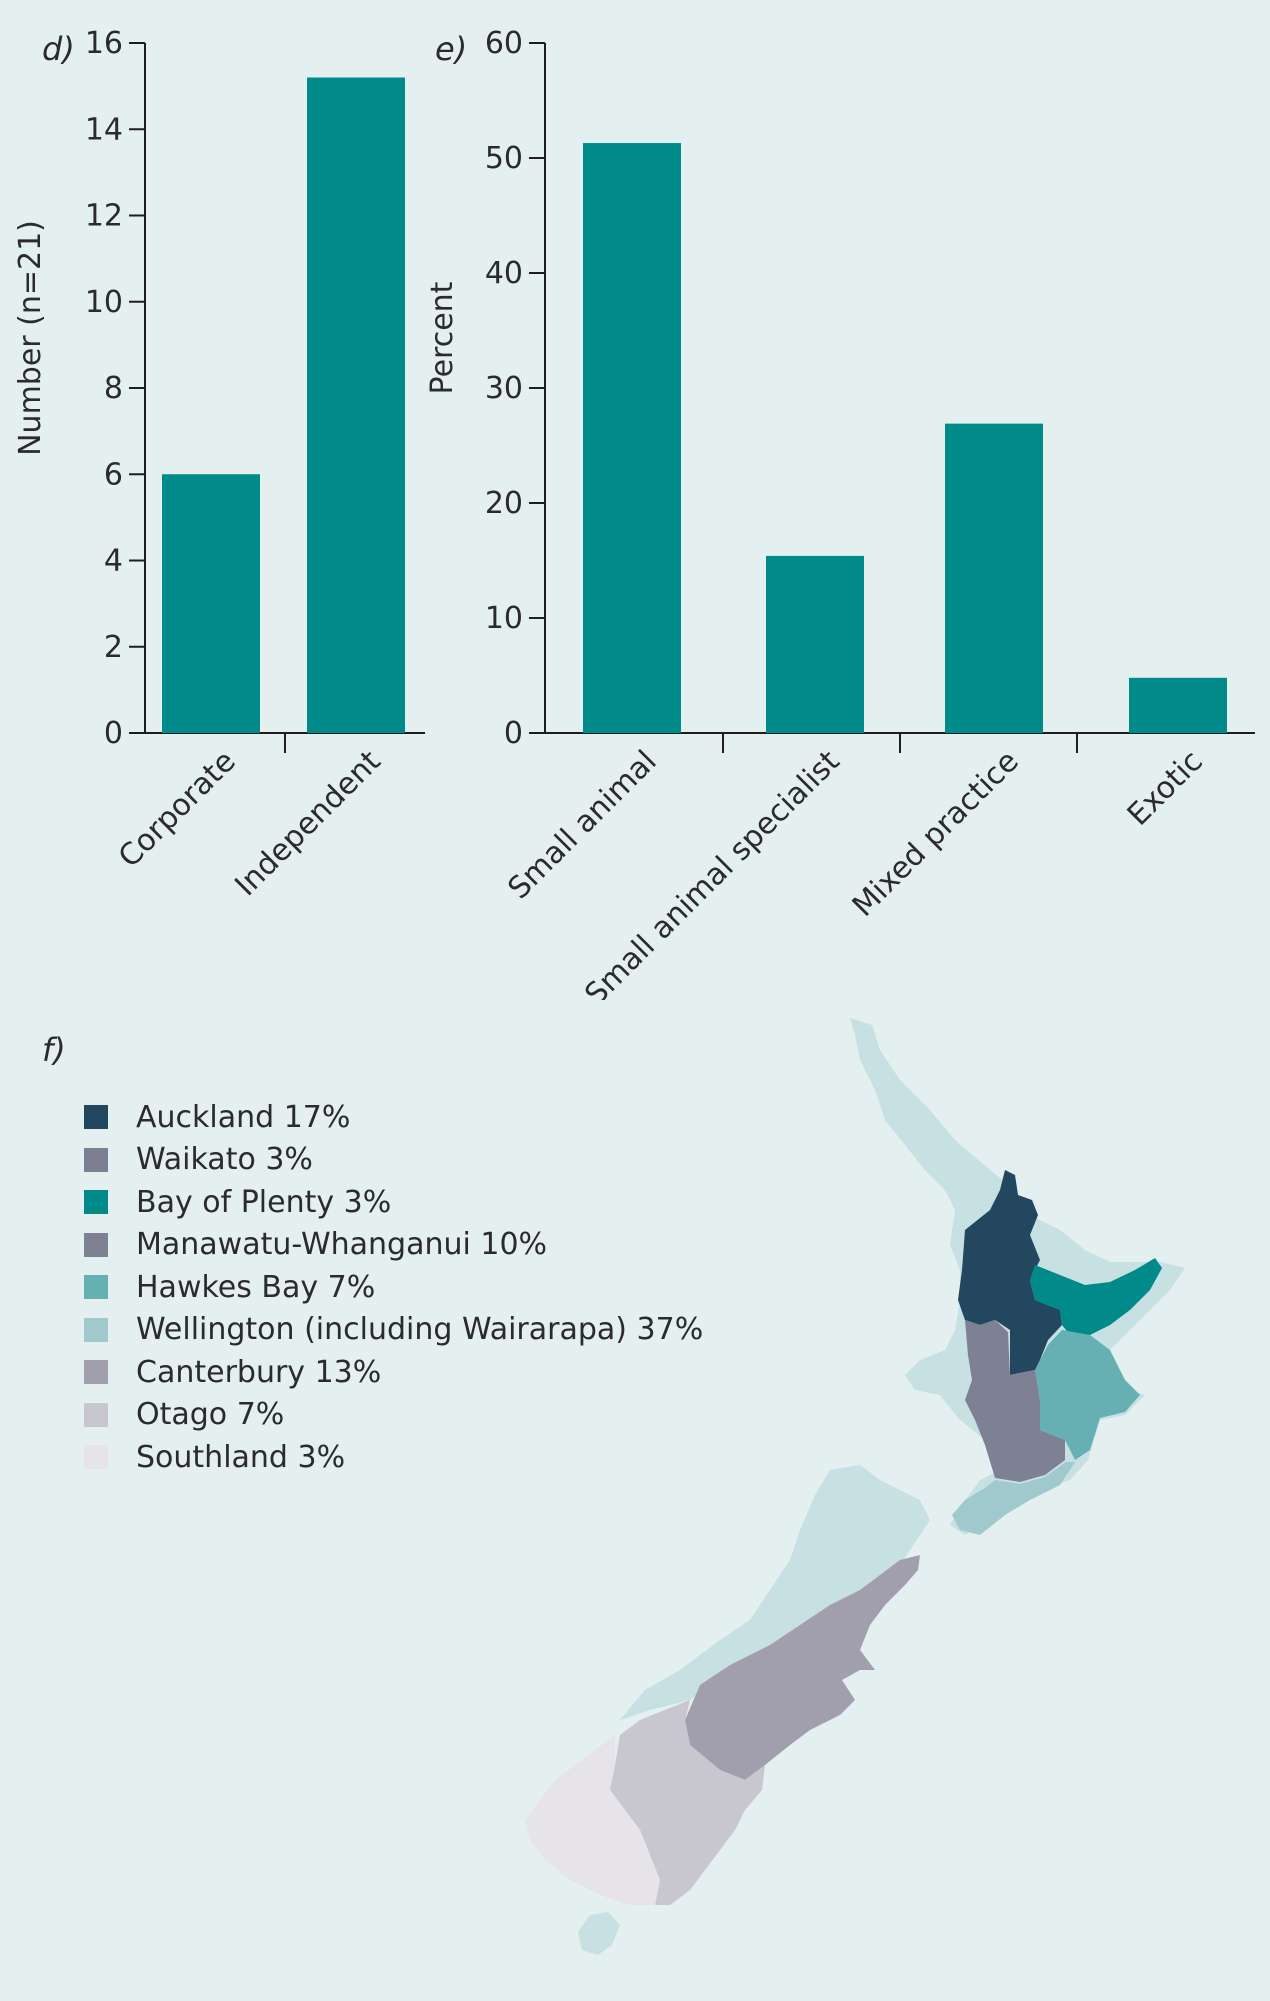  Describe the element at coordinates (264, 1202) in the screenshot. I see `legend-label: Bay of Plenty 3%` at that location.